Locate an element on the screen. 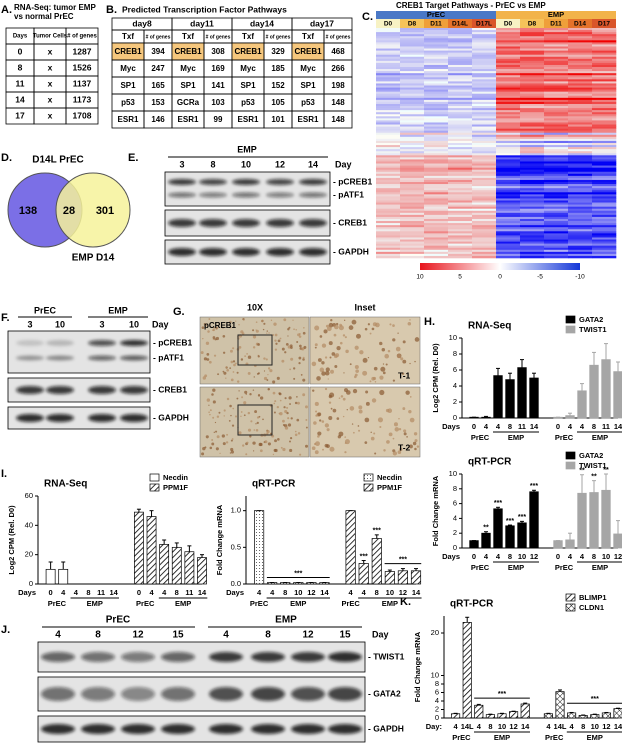 The image size is (622, 746). table-cell-text: 308 is located at coordinates (218, 51).